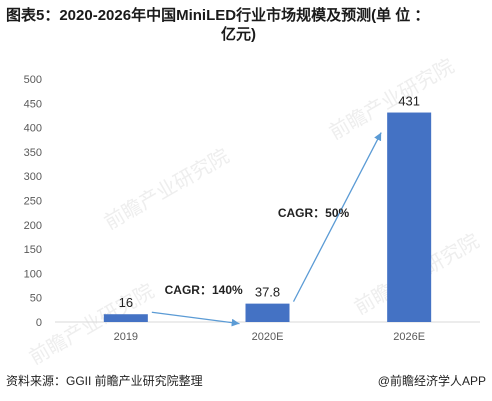  What do you see at coordinates (39, 323) in the screenshot?
I see `y-tick-label: 0` at bounding box center [39, 323].